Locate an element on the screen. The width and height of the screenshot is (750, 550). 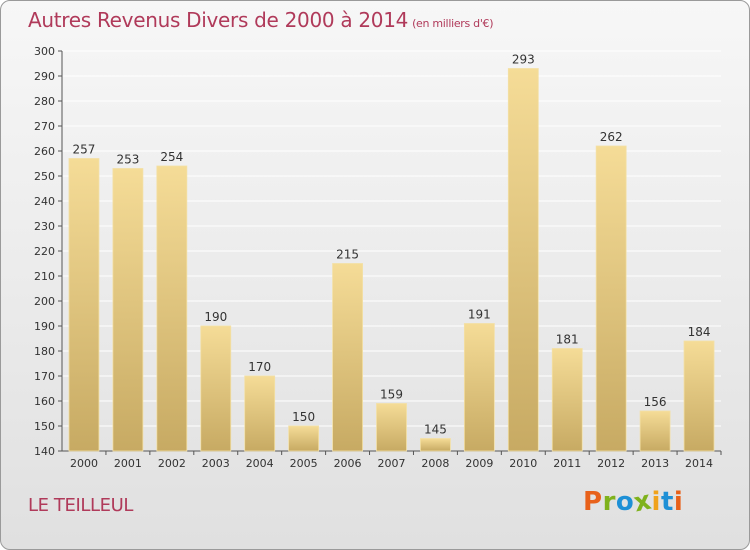
y-tick-label: 230 is located at coordinates (44, 226).